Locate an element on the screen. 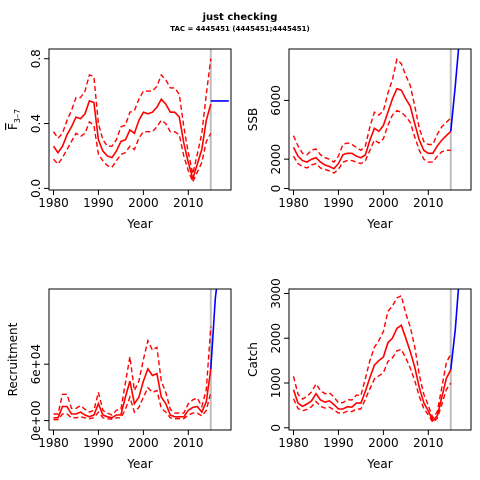 Image resolution: width=480 pixels, height=480 pixels. y-tick-label: 0.4 is located at coordinates (36, 123).